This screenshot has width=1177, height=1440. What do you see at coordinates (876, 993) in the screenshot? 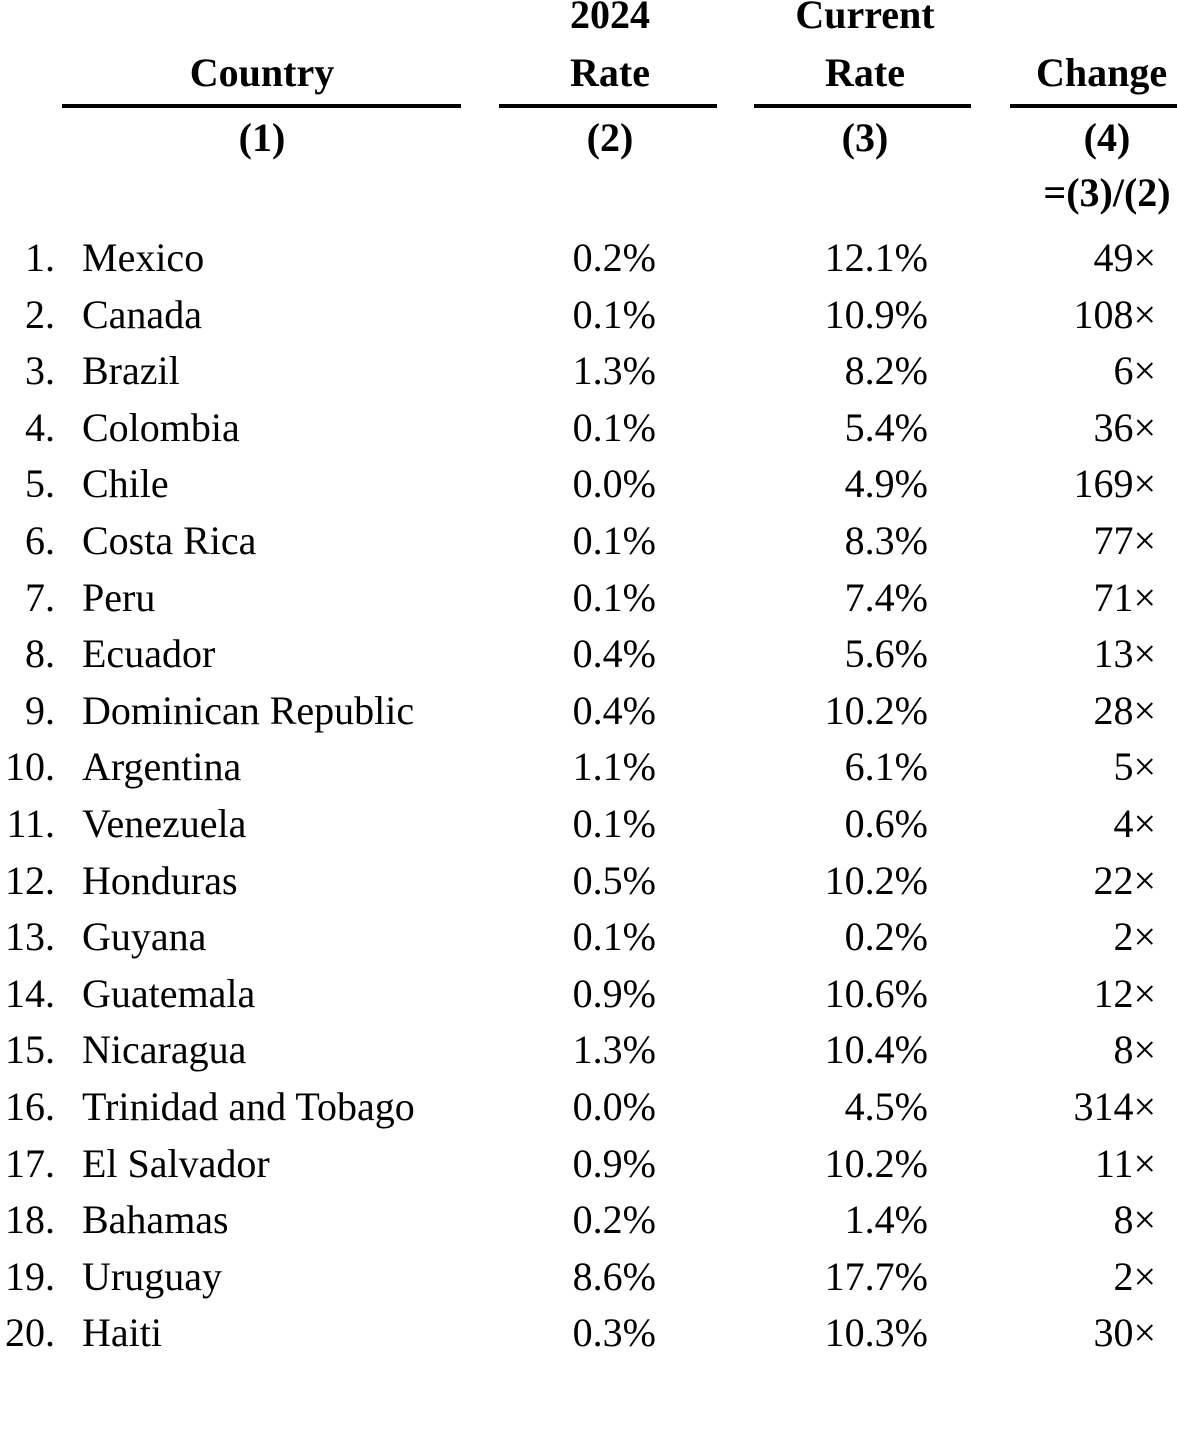
I see `current-rate-cell: 10.6%` at bounding box center [876, 993].